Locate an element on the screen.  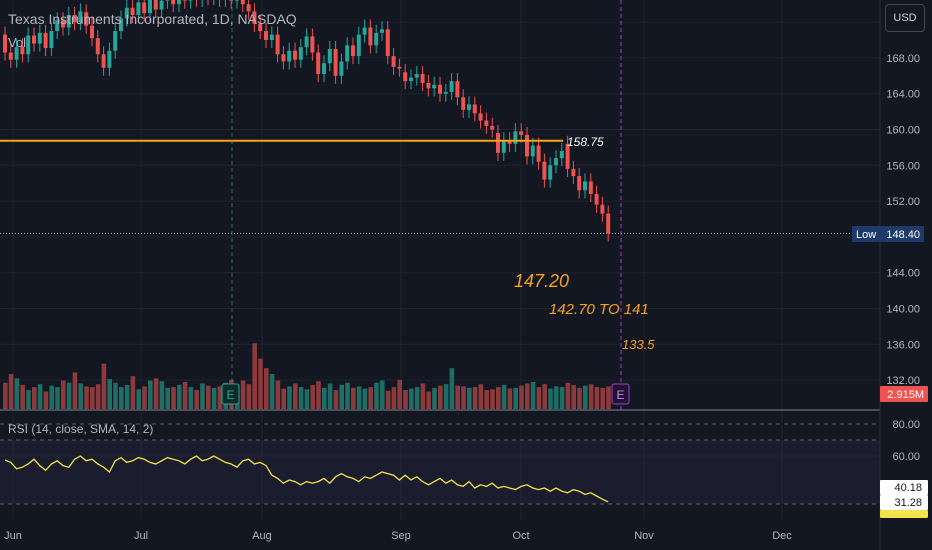
low-tag-value: 148.40 is located at coordinates (903, 235).